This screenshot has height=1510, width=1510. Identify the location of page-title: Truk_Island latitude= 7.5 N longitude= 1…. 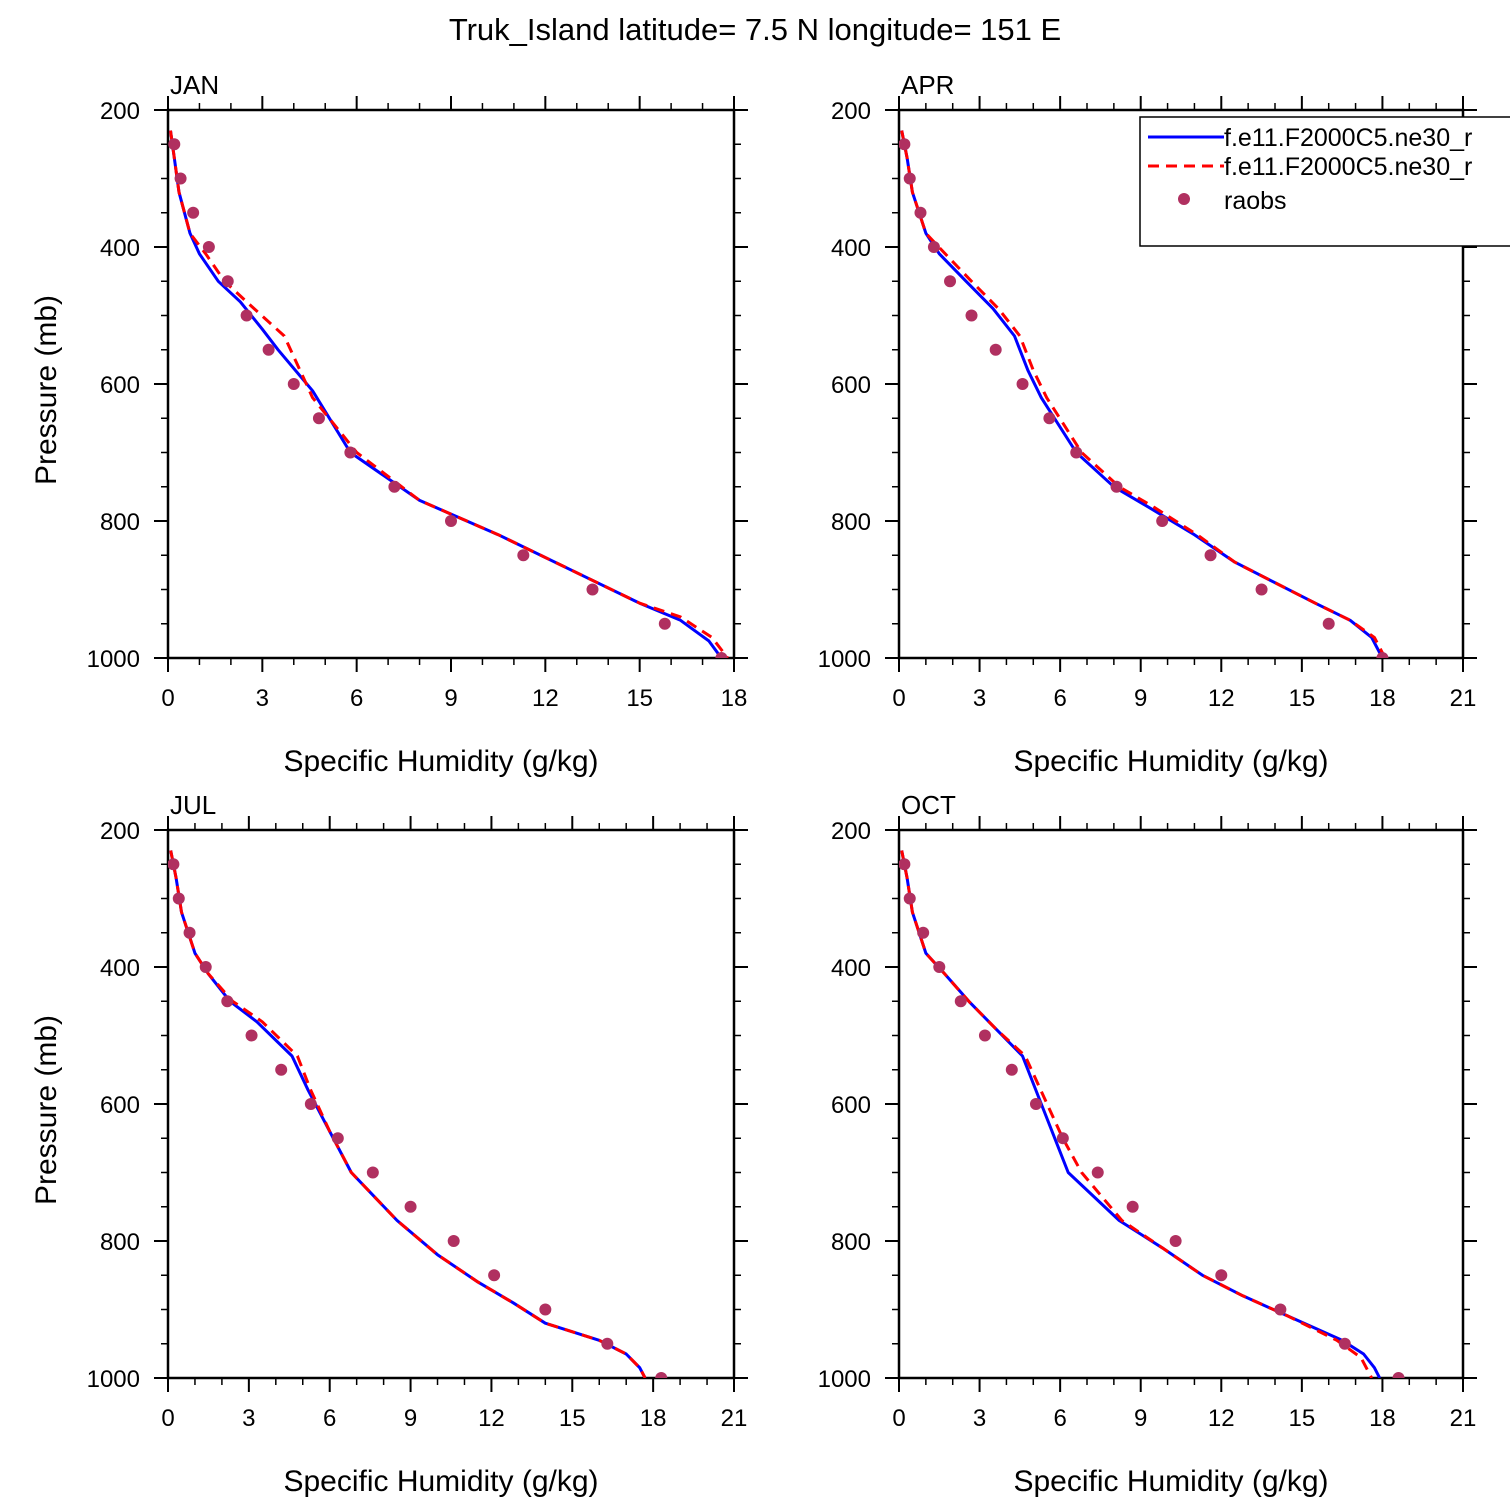
(755, 29).